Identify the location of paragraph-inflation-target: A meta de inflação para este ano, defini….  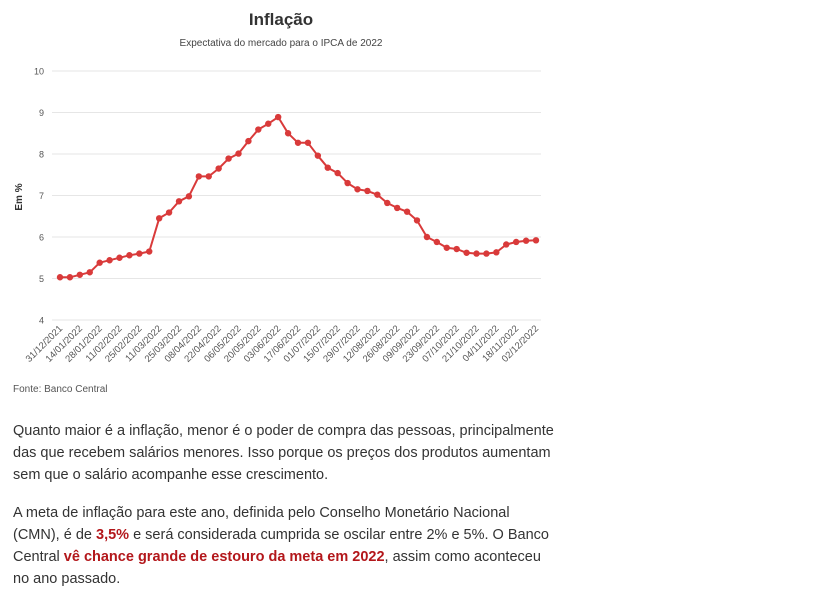
(285, 546).